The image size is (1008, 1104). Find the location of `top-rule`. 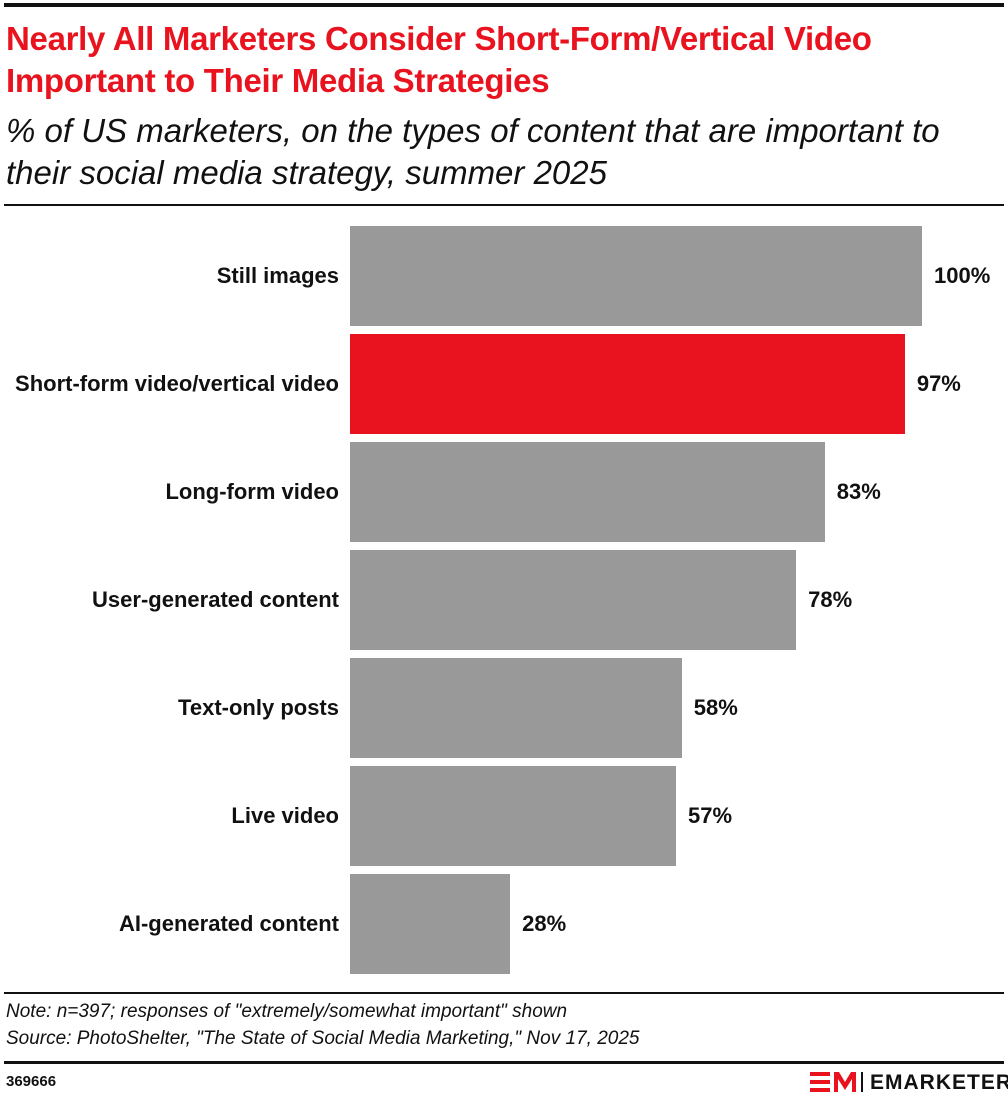

top-rule is located at coordinates (504, 5).